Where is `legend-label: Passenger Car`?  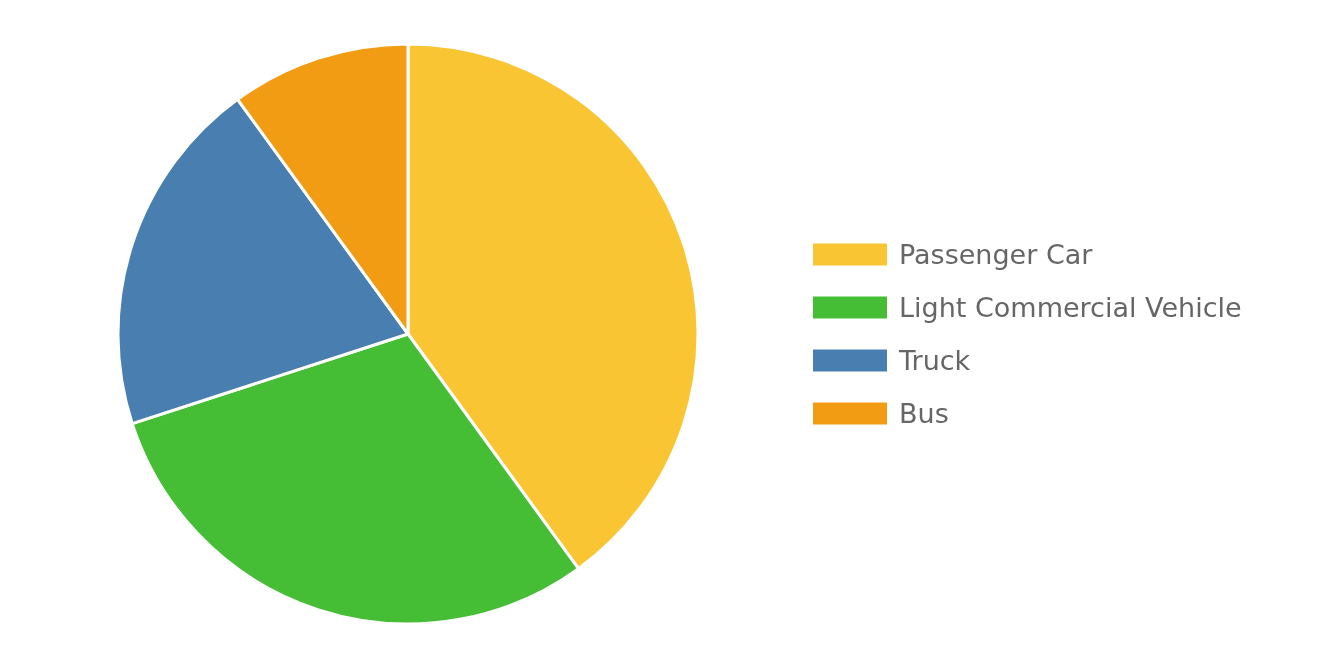 legend-label: Passenger Car is located at coordinates (996, 254).